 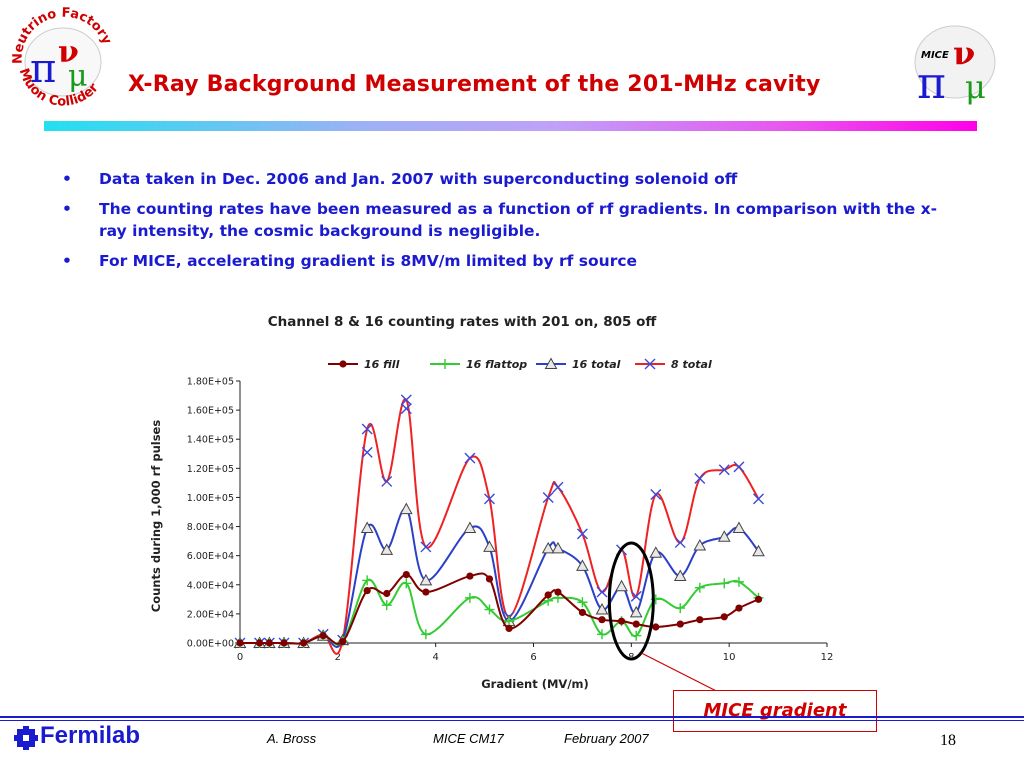 What do you see at coordinates (210, 585) in the screenshot?
I see `y-tick-label: 4.00E+04` at bounding box center [210, 585].